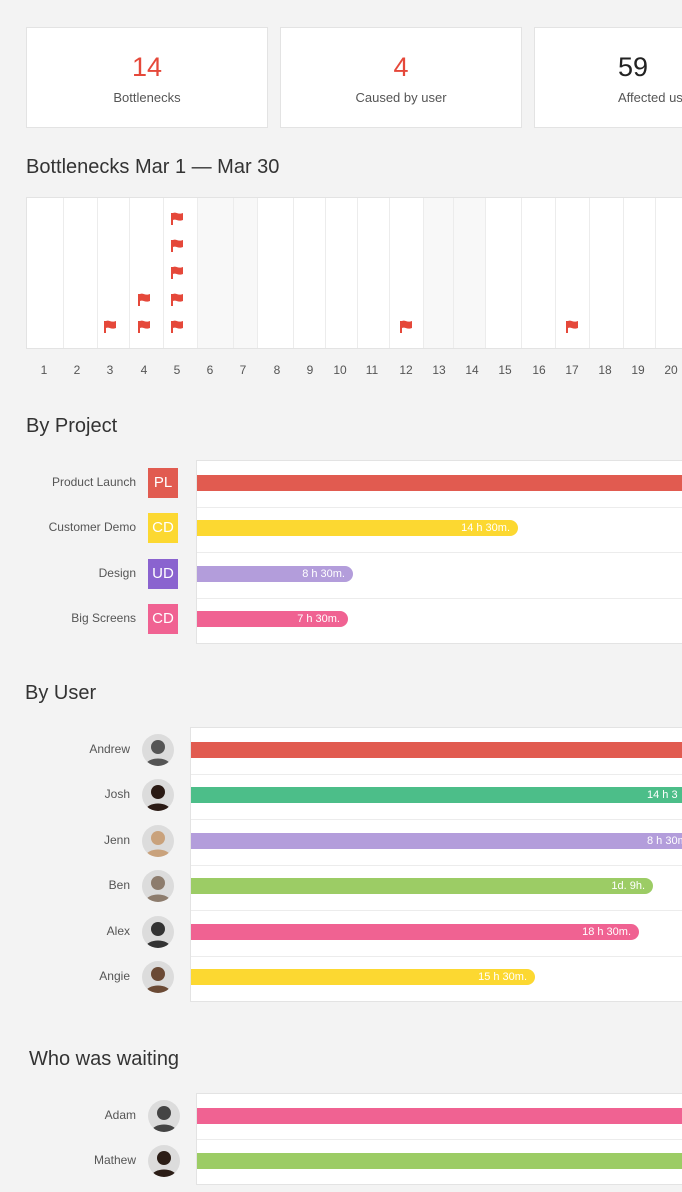 Image resolution: width=682 pixels, height=1192 pixels. Describe the element at coordinates (472, 370) in the screenshot. I see `day-label: 14` at that location.